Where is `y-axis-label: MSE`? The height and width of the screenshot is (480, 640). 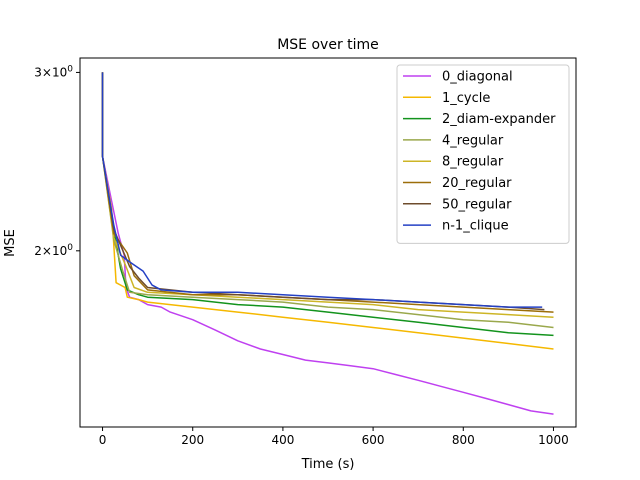 y-axis-label: MSE is located at coordinates (10, 243).